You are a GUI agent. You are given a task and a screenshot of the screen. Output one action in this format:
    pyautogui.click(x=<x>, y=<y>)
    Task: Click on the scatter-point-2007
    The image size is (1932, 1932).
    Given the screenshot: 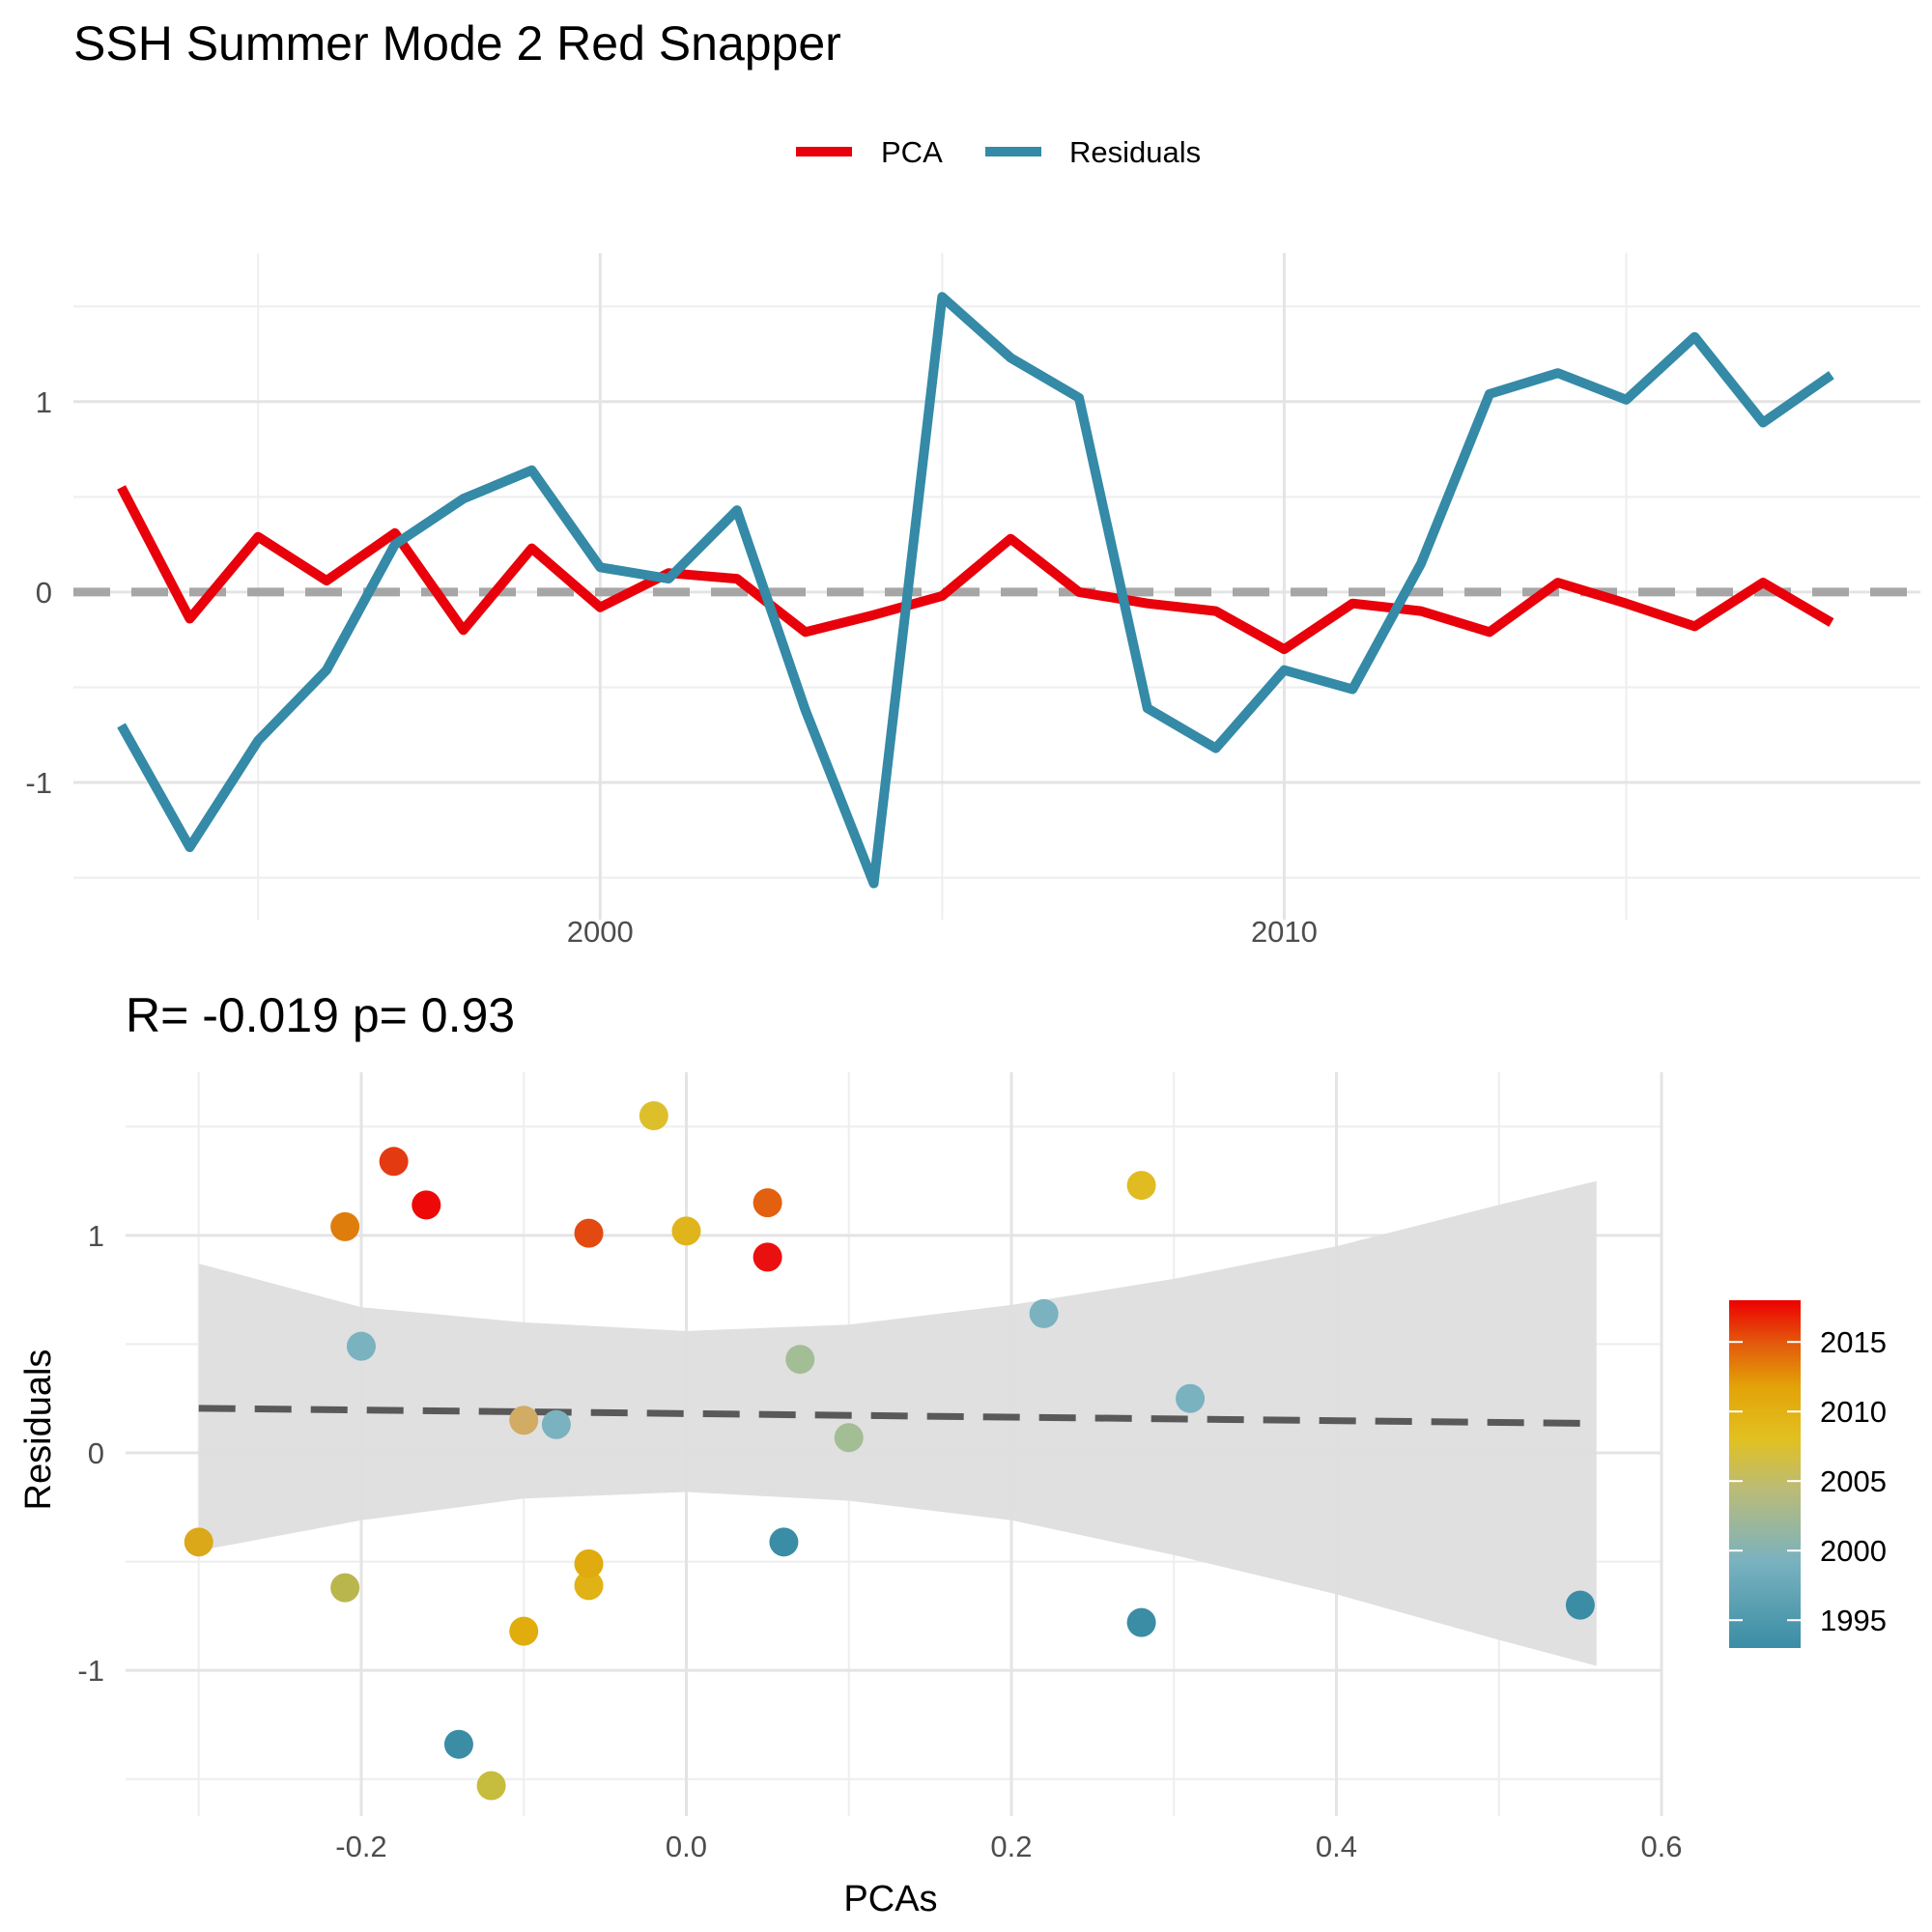 What is the action you would take?
    pyautogui.click(x=686, y=1231)
    